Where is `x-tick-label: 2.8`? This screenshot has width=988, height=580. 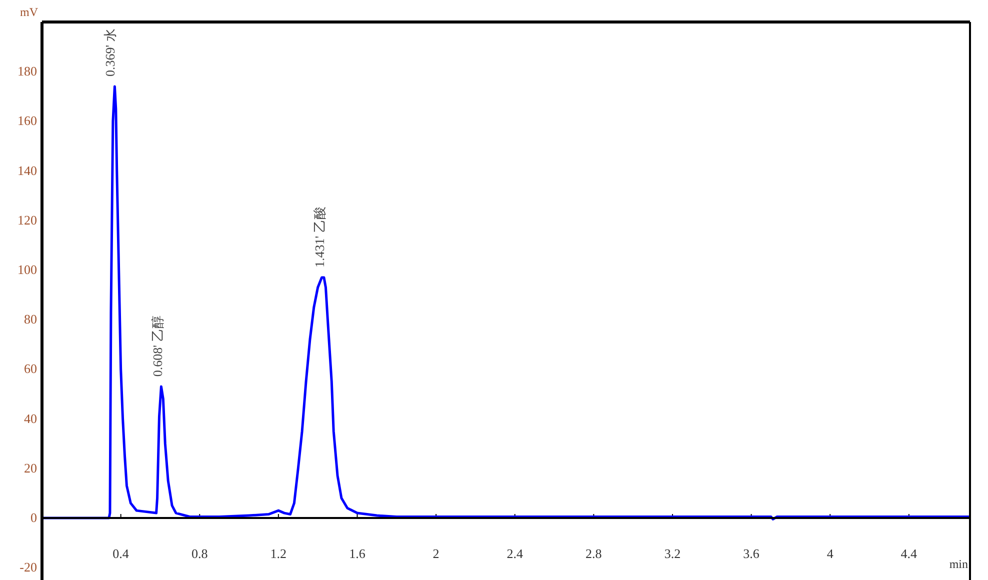
x-tick-label: 2.8 is located at coordinates (594, 553).